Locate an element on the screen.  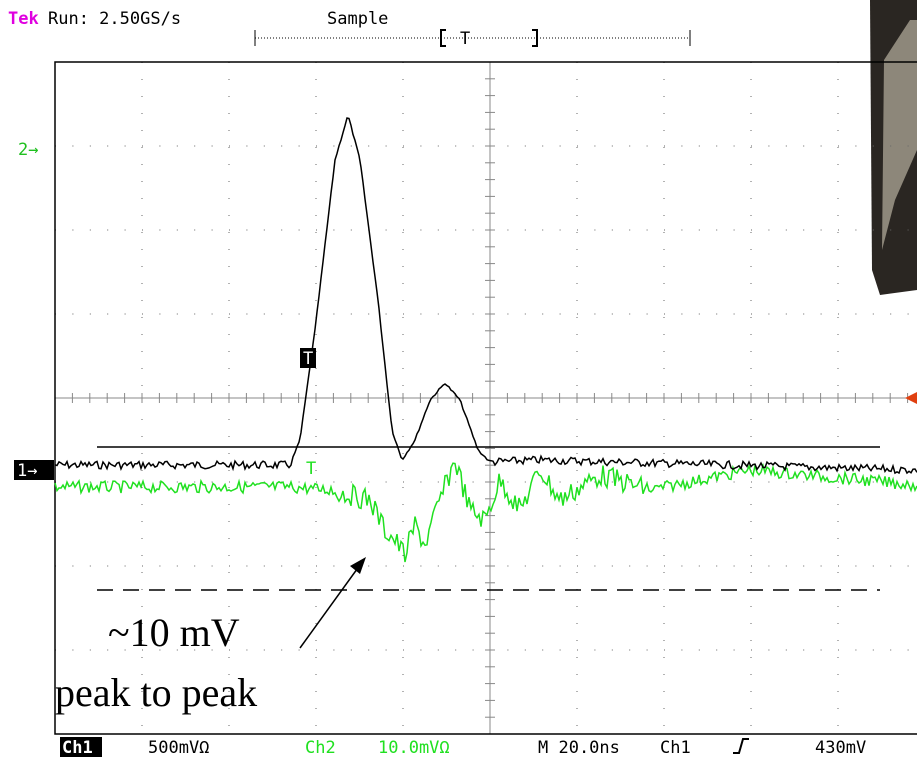
ch1-marker-box is located at coordinates (34, 470).